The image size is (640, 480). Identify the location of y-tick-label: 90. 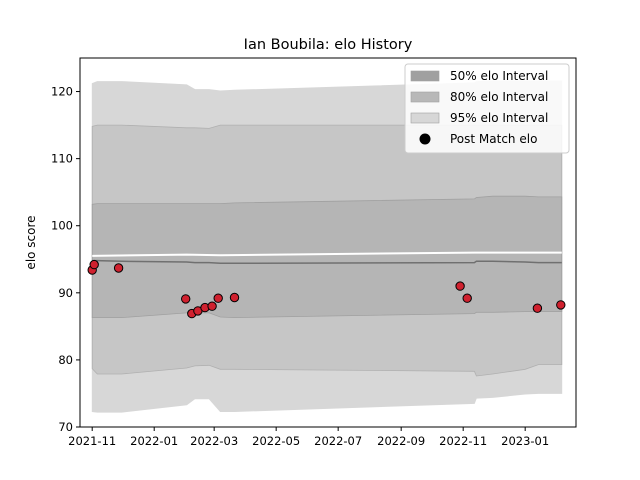
(65, 293).